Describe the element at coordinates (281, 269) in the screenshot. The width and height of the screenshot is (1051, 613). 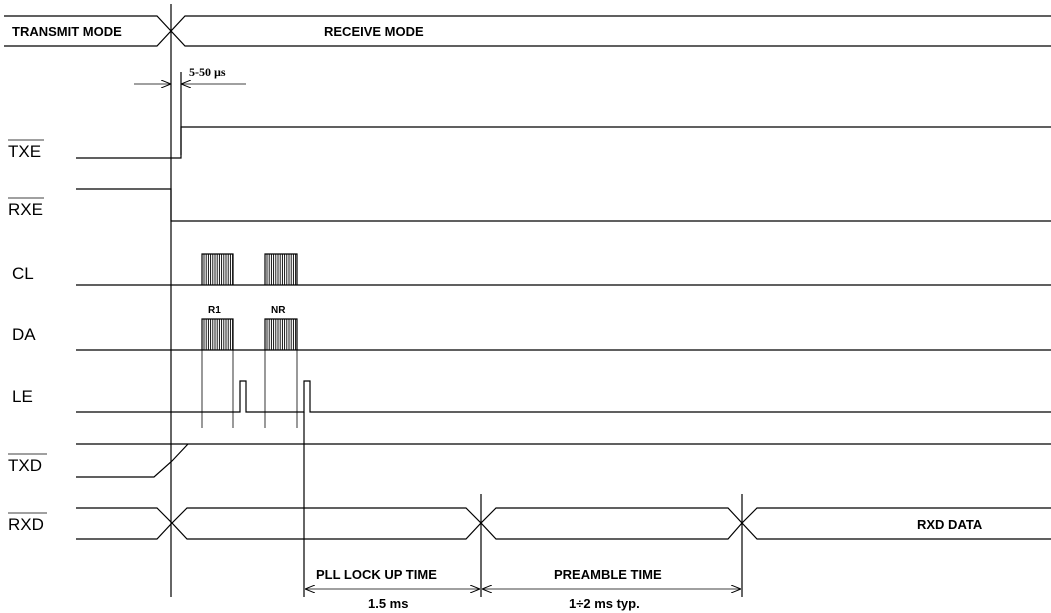
I see `cl-clock-burst-nr` at that location.